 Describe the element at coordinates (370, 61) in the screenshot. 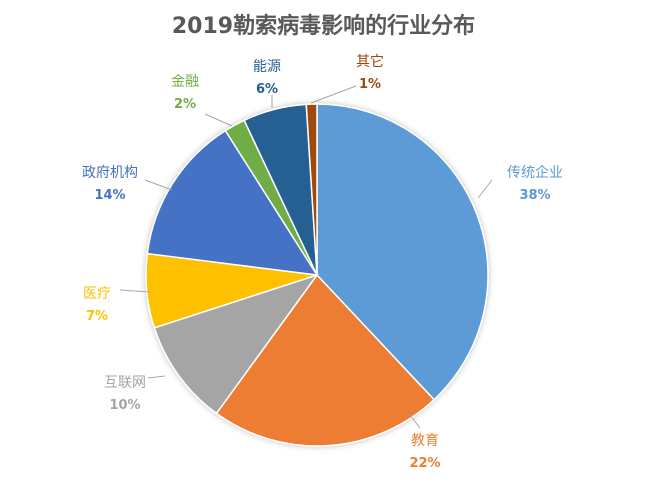

I see `slice-label: 其它` at that location.